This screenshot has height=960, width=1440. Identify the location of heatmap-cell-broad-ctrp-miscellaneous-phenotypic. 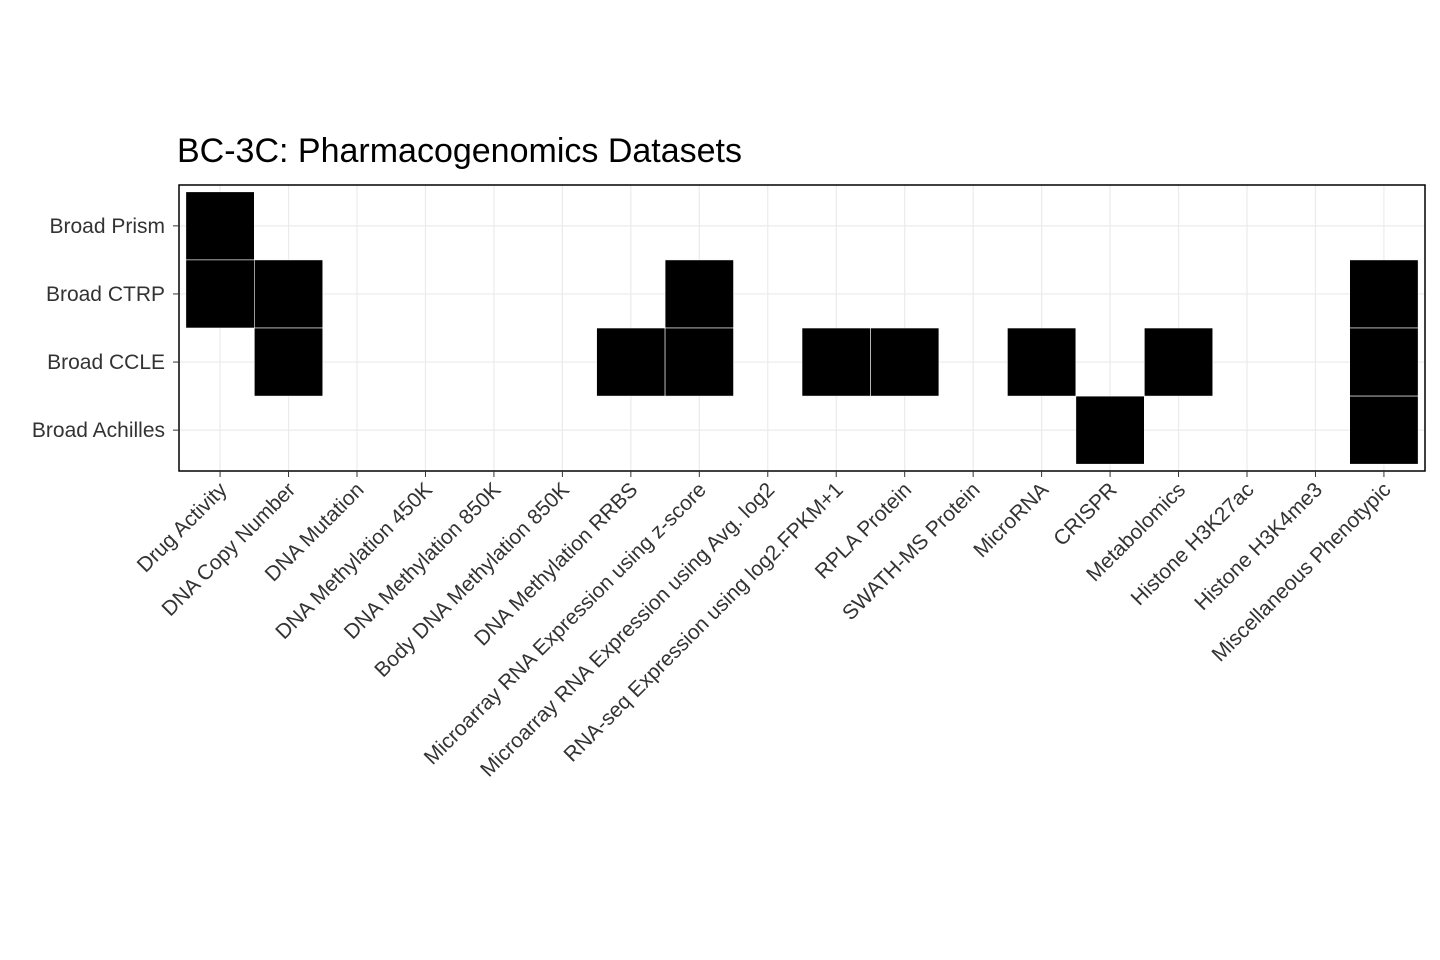
(1384, 294).